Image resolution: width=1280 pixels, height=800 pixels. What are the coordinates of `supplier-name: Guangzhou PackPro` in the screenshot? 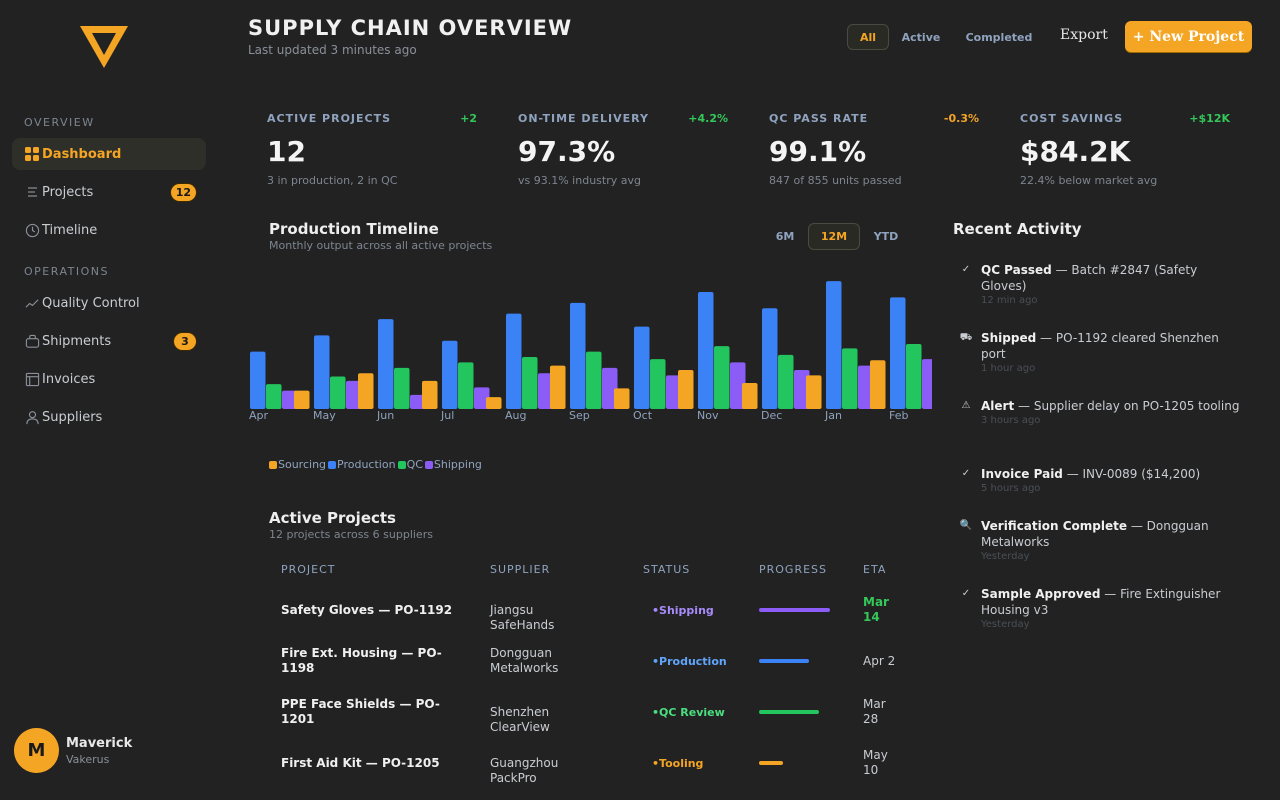 It's located at (524, 770).